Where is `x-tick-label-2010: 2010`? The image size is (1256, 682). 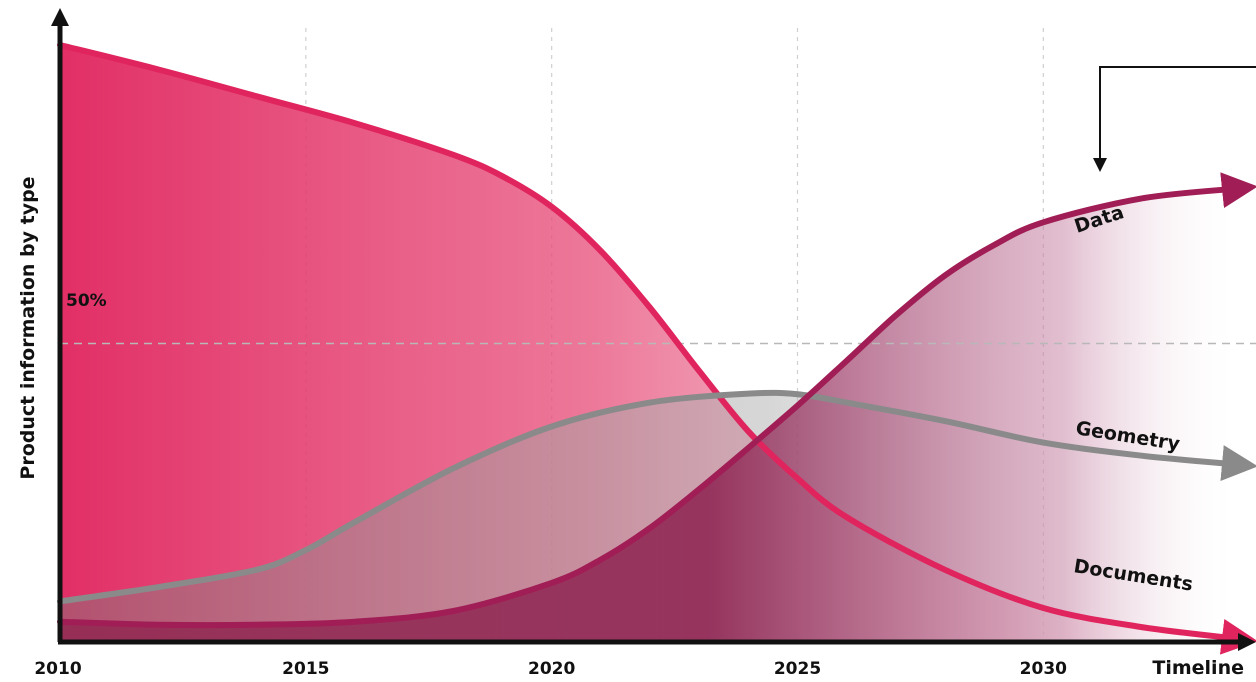 x-tick-label-2010: 2010 is located at coordinates (57, 669).